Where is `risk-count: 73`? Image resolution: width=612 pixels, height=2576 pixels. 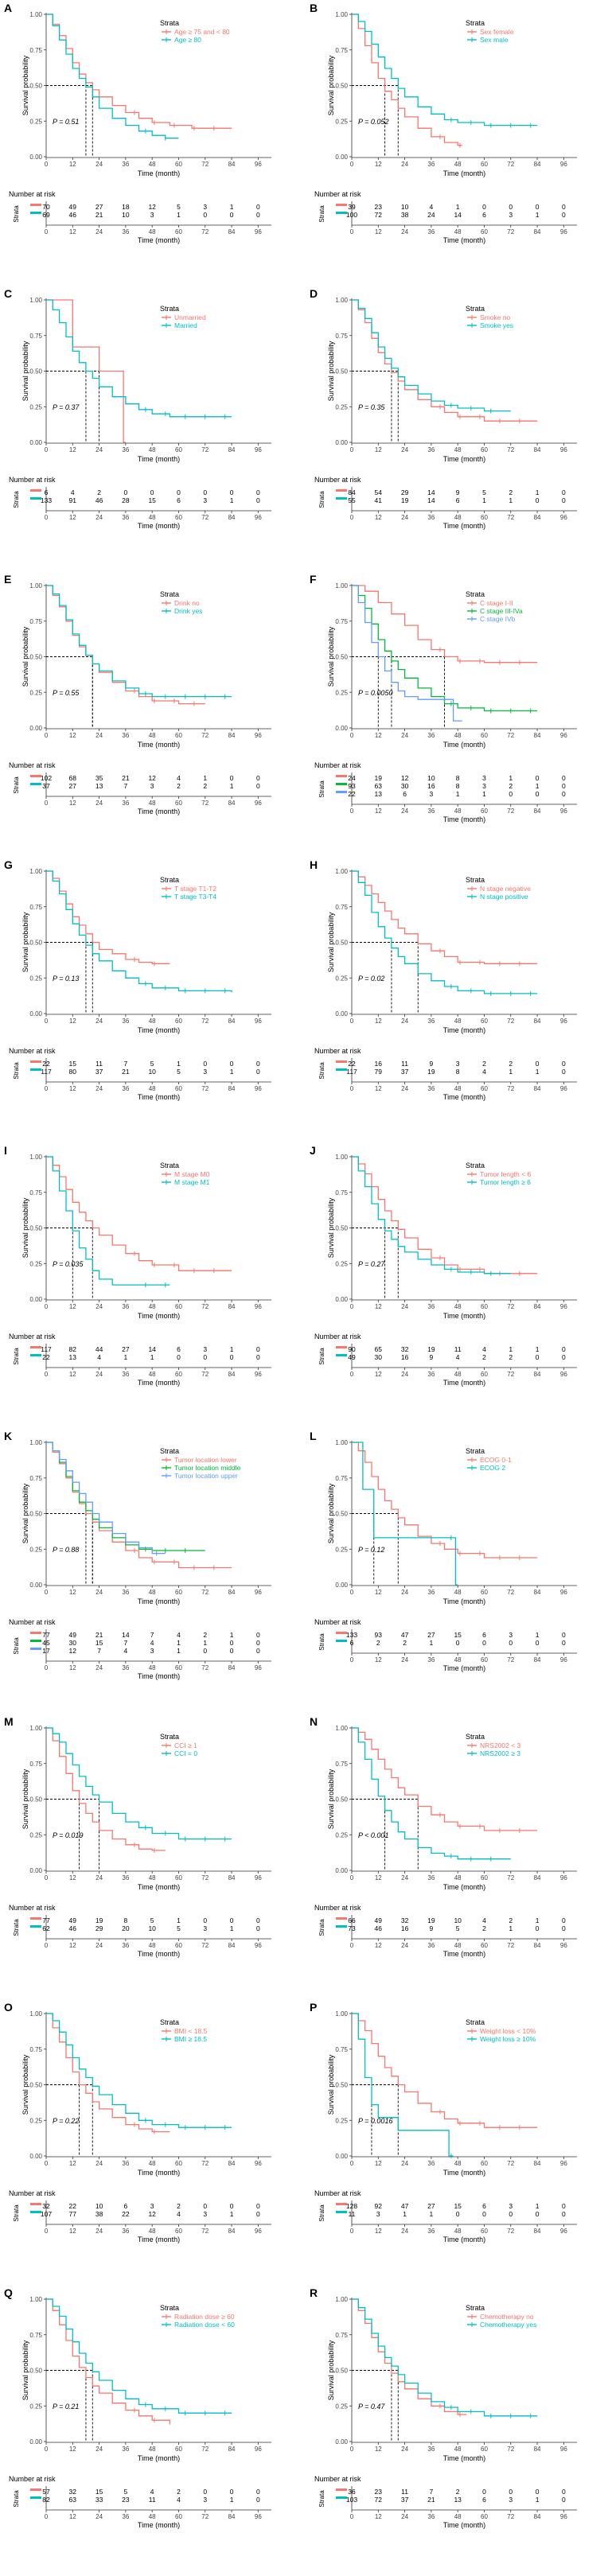
risk-count: 73 is located at coordinates (352, 1928).